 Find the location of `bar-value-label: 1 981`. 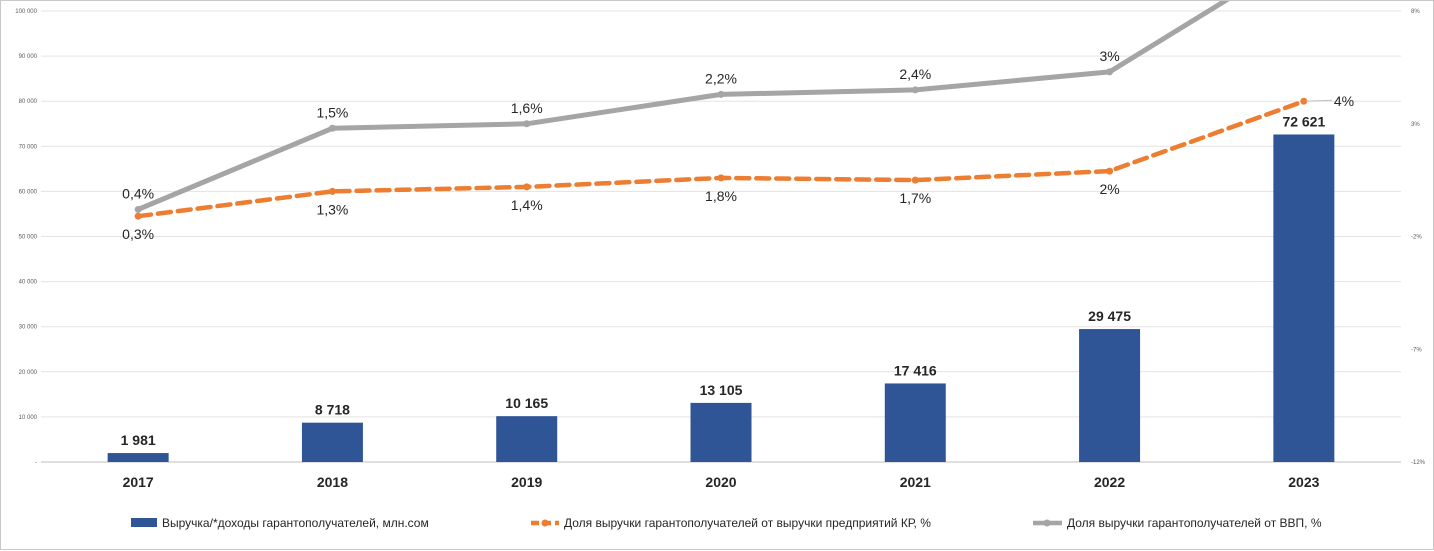

bar-value-label: 1 981 is located at coordinates (138, 440).